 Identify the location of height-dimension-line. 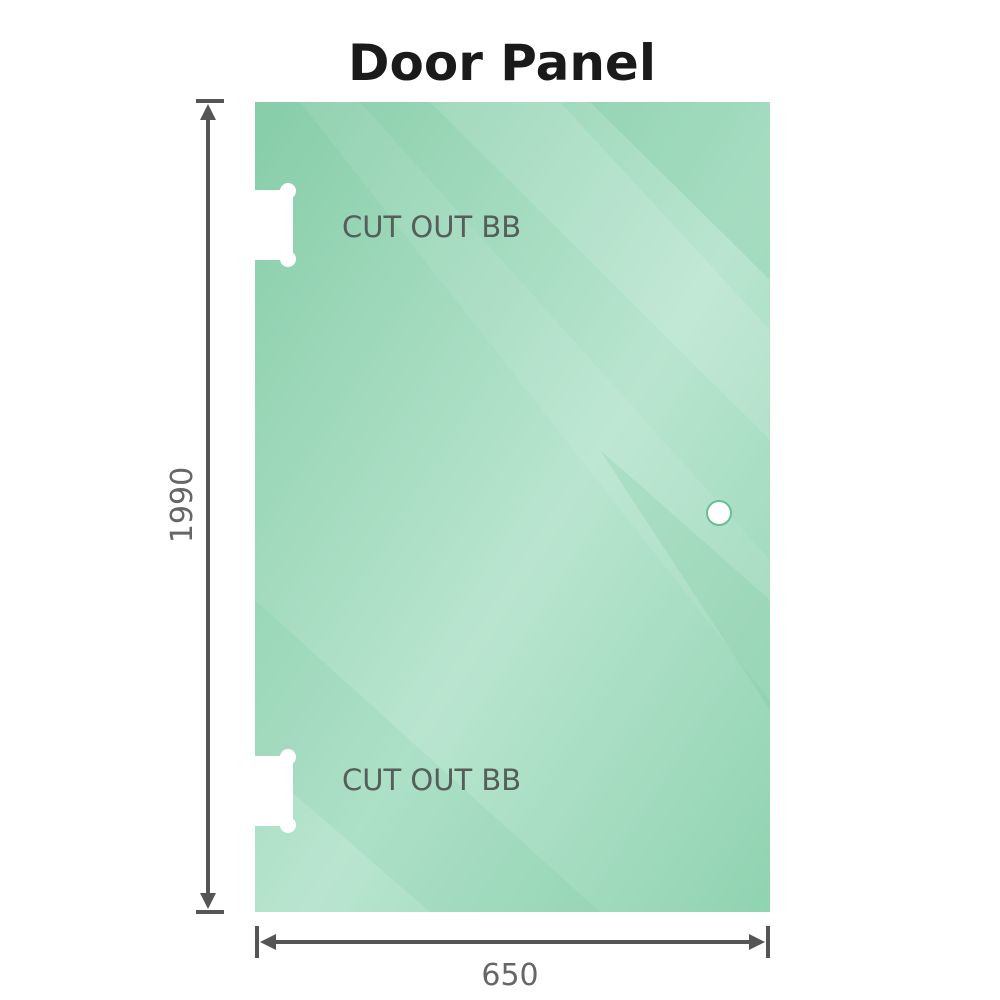
(210, 506).